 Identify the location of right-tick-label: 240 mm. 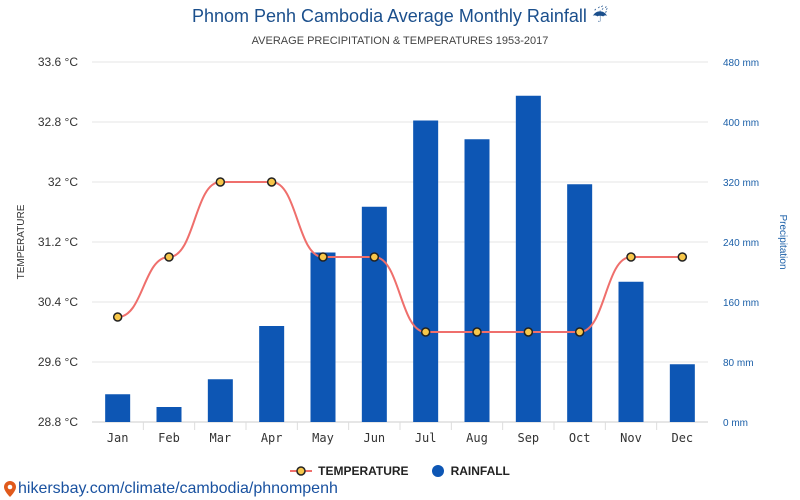
(741, 243).